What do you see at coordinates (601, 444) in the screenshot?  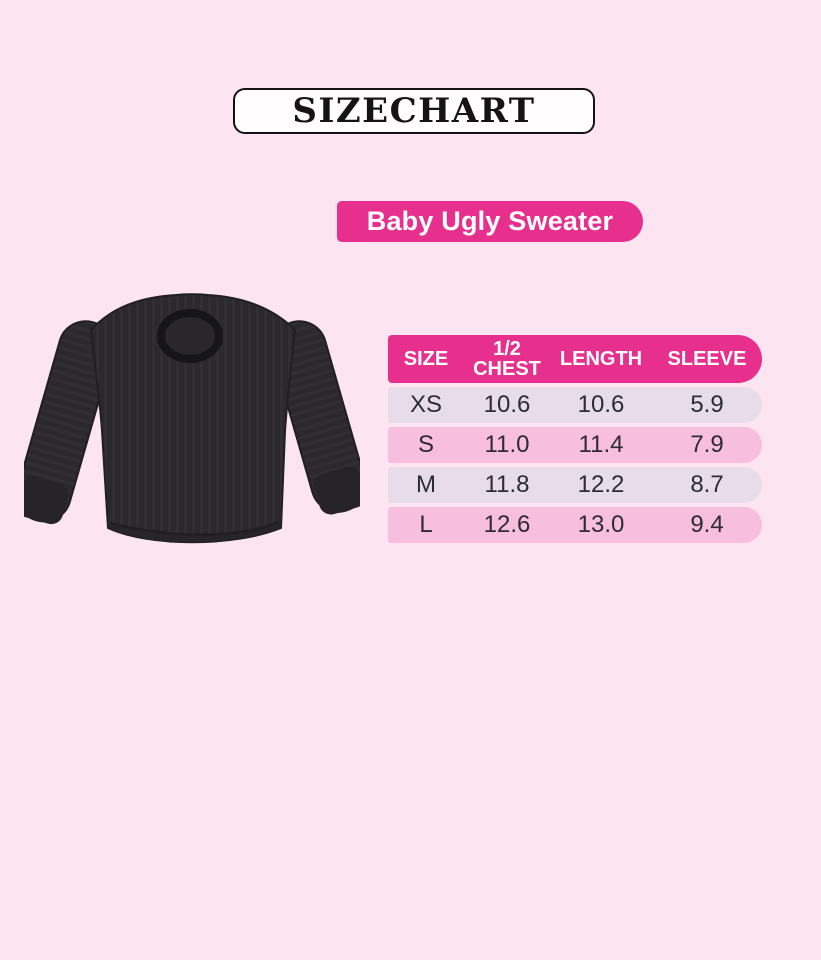 I see `cell-length: 11.4` at bounding box center [601, 444].